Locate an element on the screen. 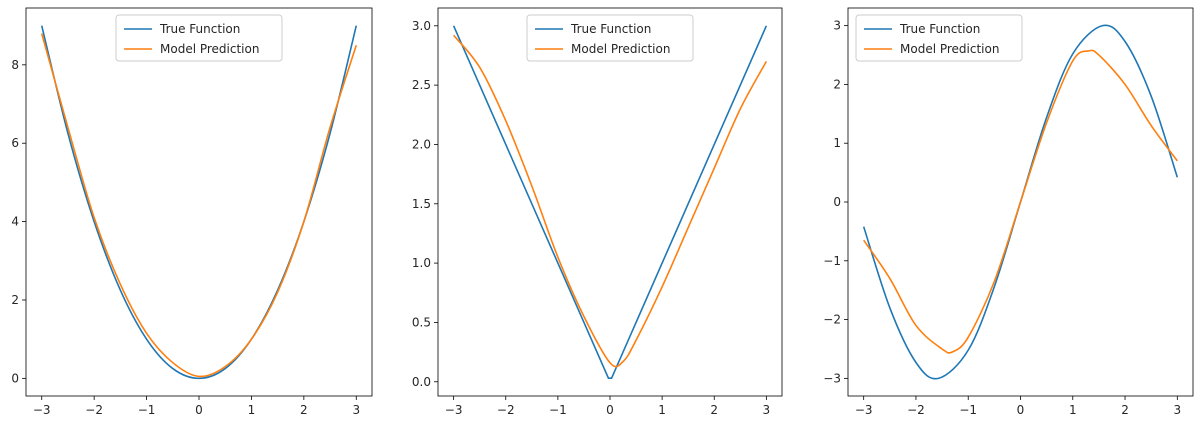  y-tick-label: 8 is located at coordinates (15, 65).